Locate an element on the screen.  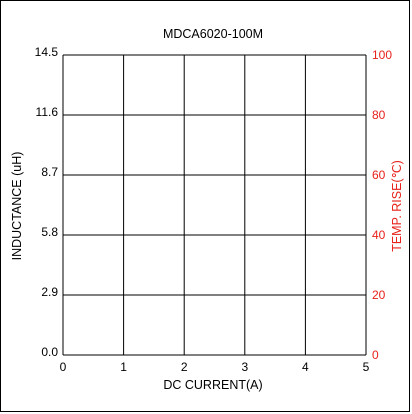
x-tick-label: 1 is located at coordinates (123, 367).